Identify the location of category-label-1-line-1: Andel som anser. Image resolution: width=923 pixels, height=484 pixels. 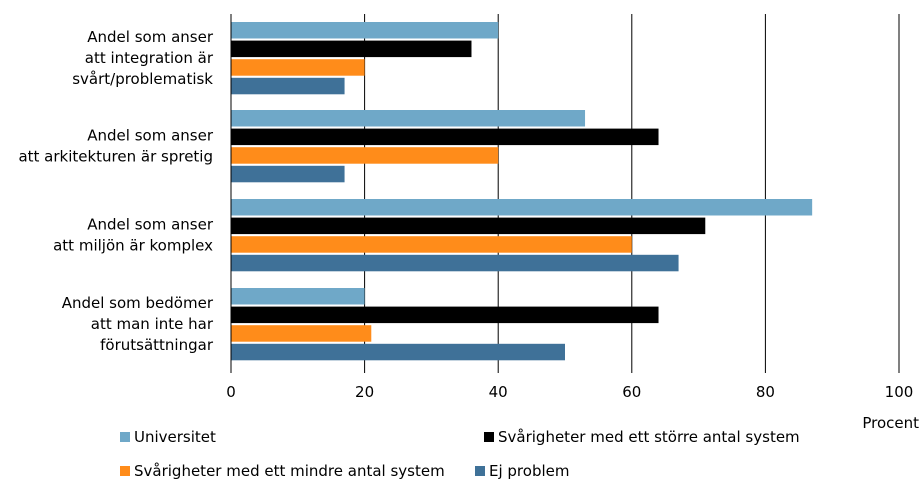
(150, 37).